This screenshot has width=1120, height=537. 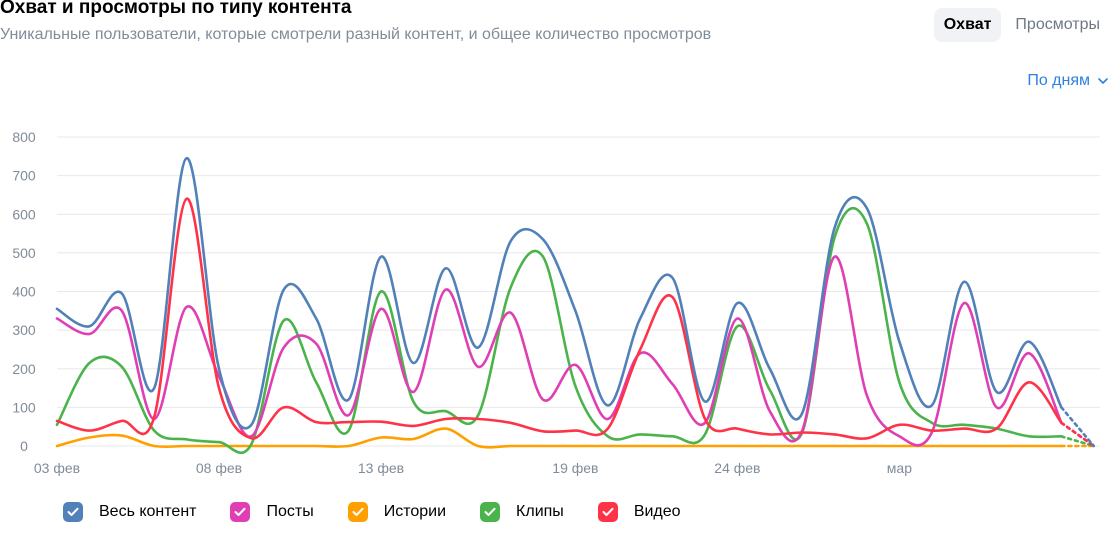 What do you see at coordinates (381, 468) in the screenshot?
I see `x-tick-label: 13 фев` at bounding box center [381, 468].